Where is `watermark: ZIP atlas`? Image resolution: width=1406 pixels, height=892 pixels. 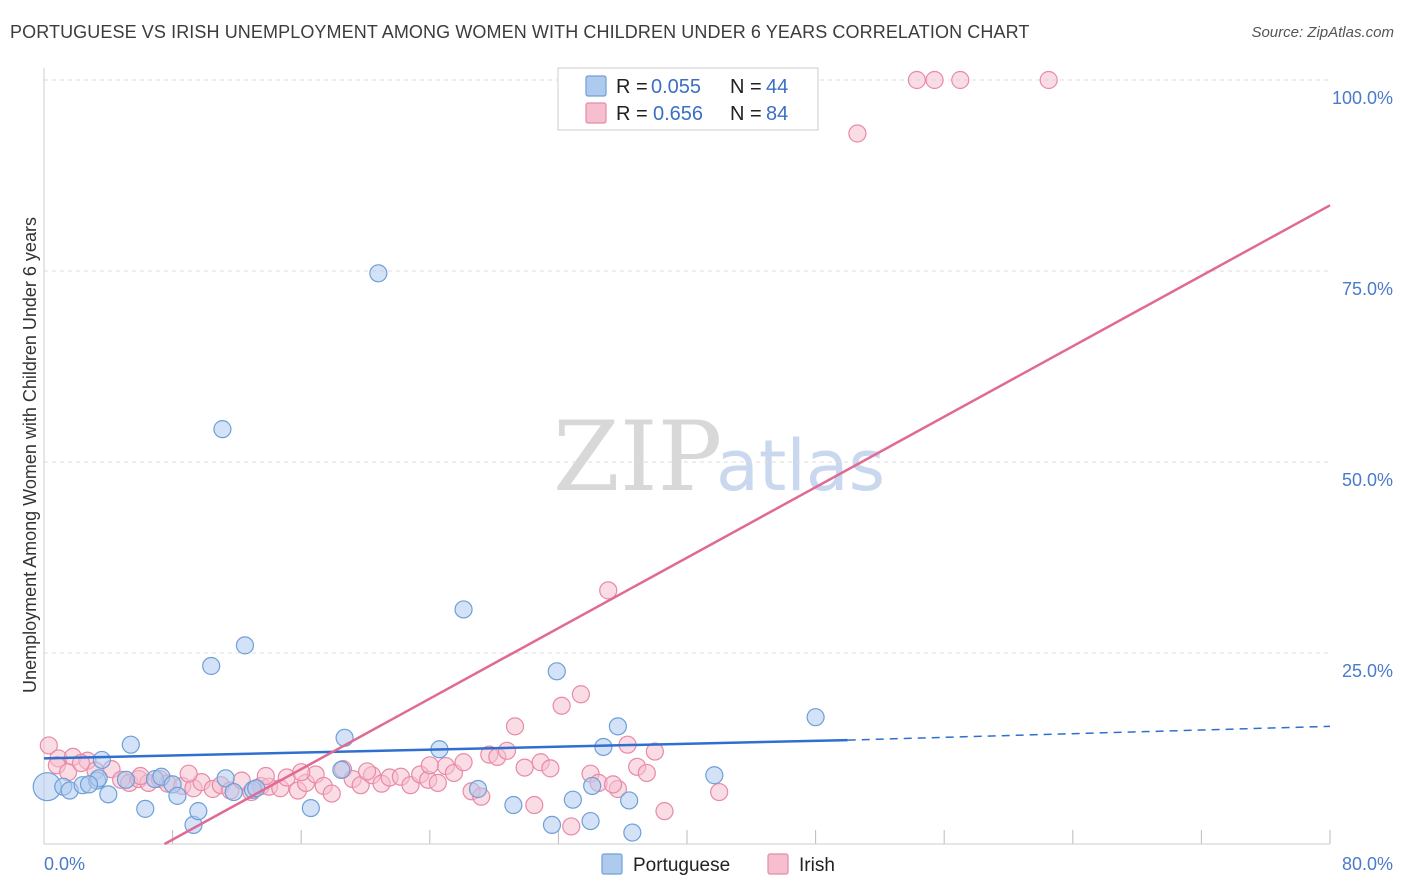
watermark: ZIP atlas is located at coordinates (719, 457).